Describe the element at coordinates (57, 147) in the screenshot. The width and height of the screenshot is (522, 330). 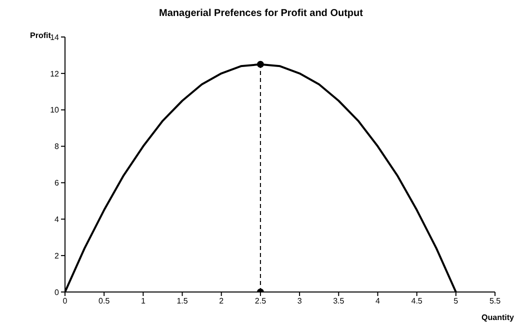
I see `y-tick-label: 8` at that location.